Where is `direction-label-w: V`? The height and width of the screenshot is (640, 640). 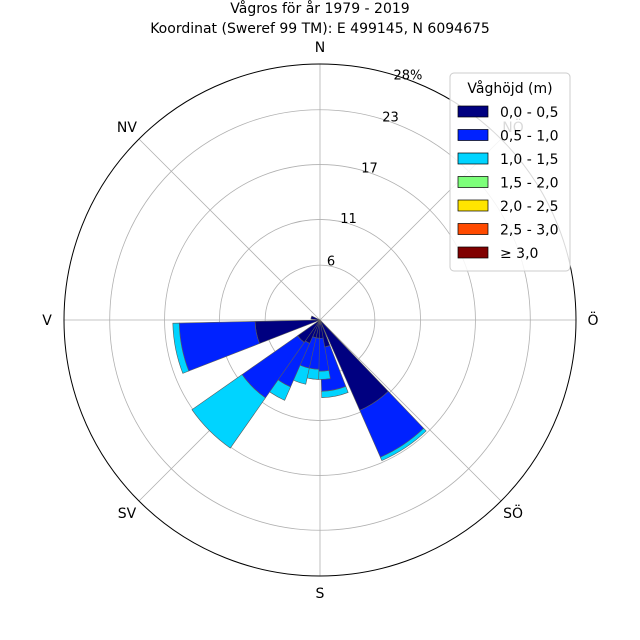 direction-label-w: V is located at coordinates (47, 321).